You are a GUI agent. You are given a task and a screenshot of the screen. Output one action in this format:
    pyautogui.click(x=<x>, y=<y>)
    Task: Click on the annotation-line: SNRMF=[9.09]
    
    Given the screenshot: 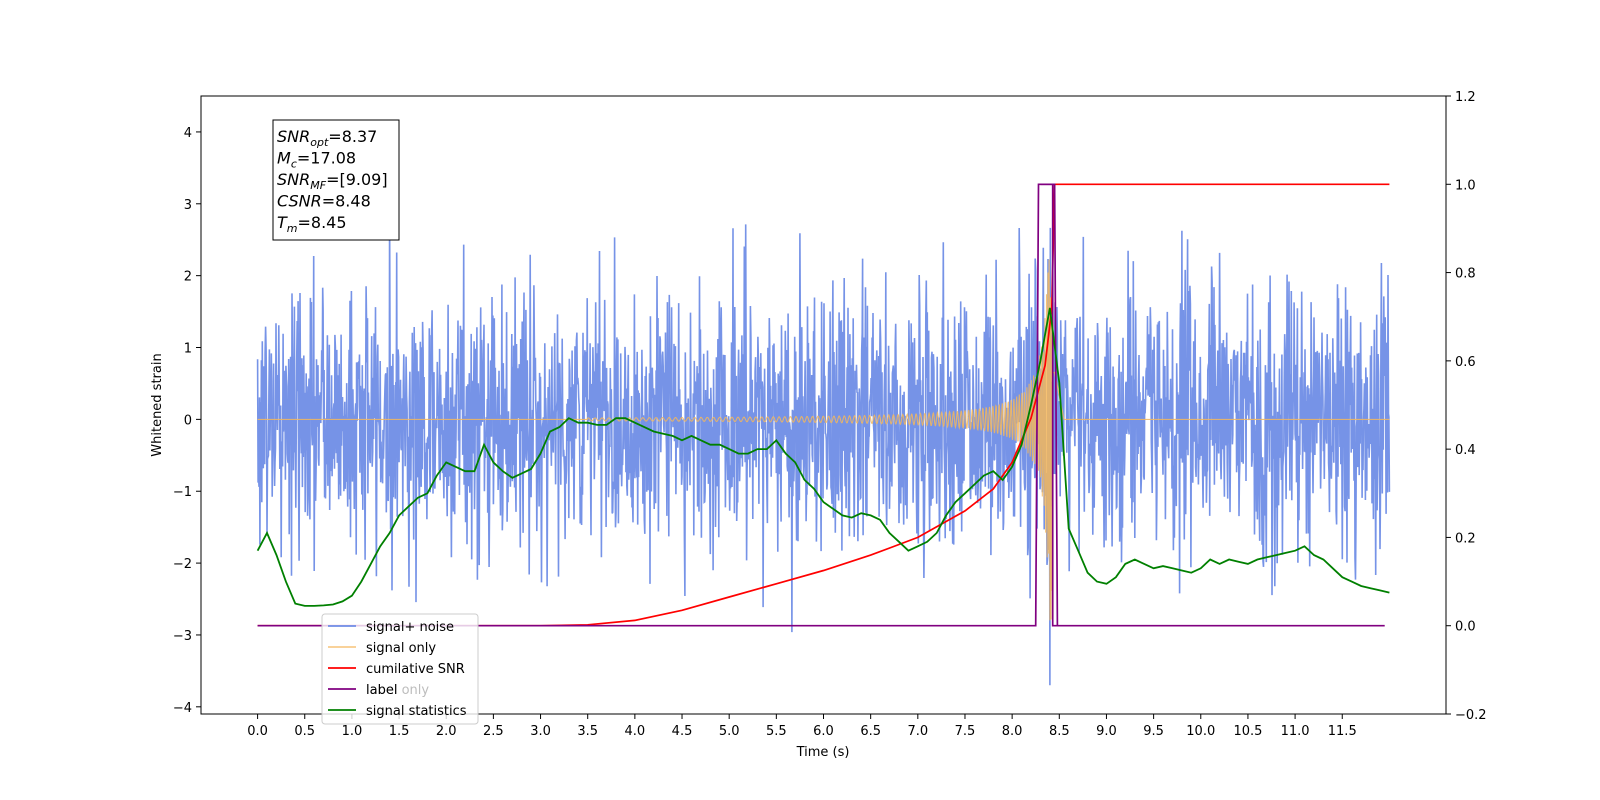 What is the action you would take?
    pyautogui.click(x=332, y=181)
    